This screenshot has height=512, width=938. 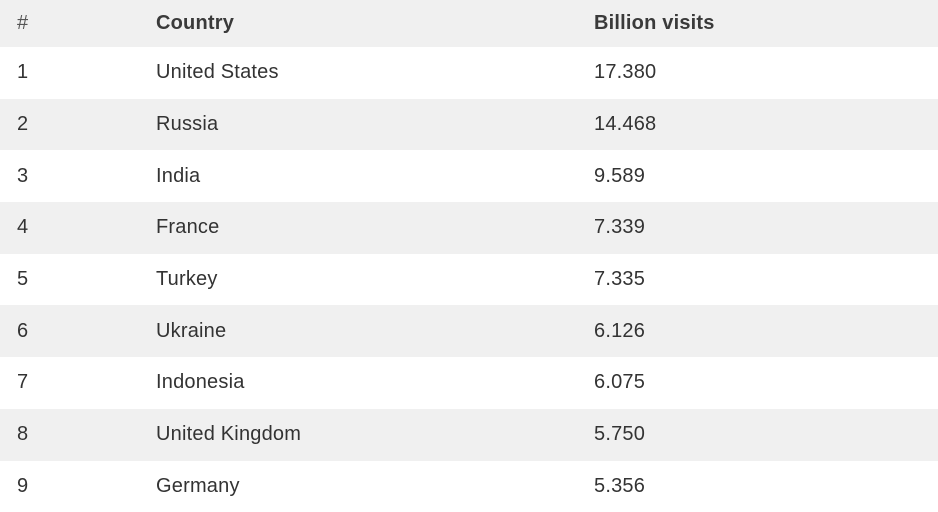 What do you see at coordinates (78, 331) in the screenshot?
I see `row-rank: 6` at bounding box center [78, 331].